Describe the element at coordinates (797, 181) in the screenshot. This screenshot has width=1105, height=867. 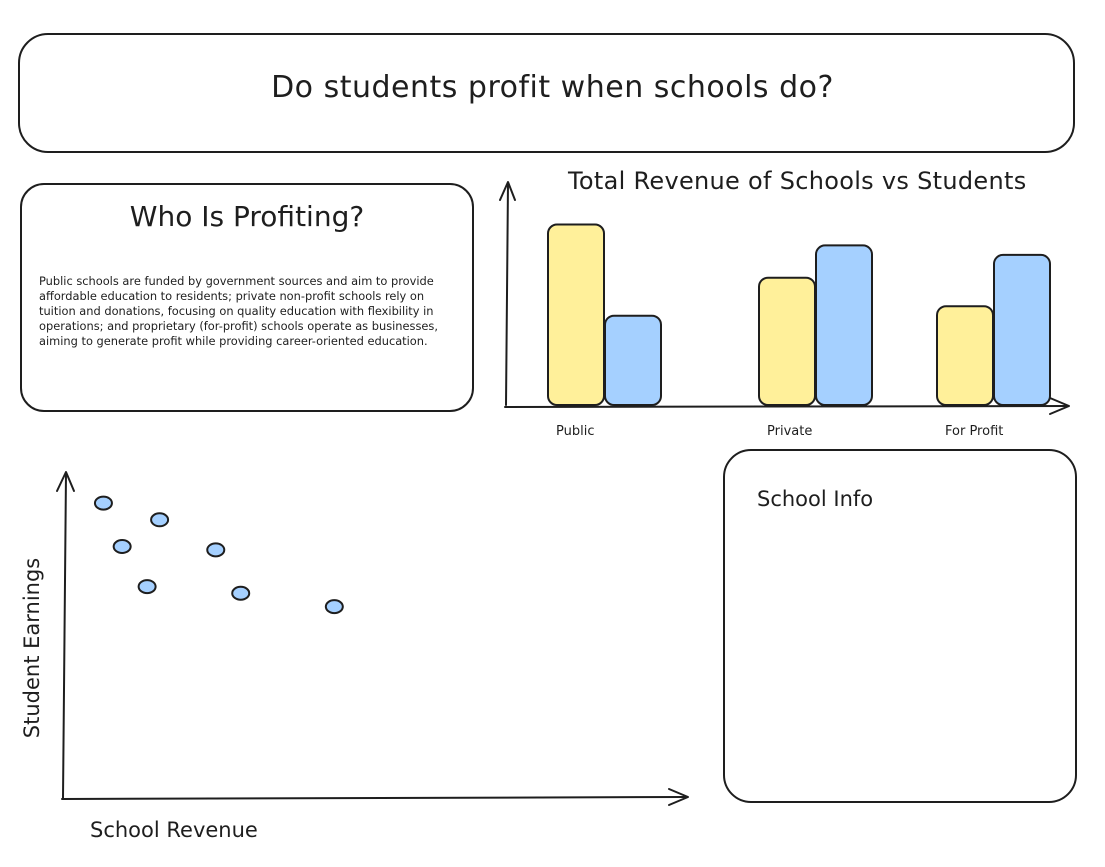
I see `bar-chart-title: Total Revenue of Schools vs Students` at that location.